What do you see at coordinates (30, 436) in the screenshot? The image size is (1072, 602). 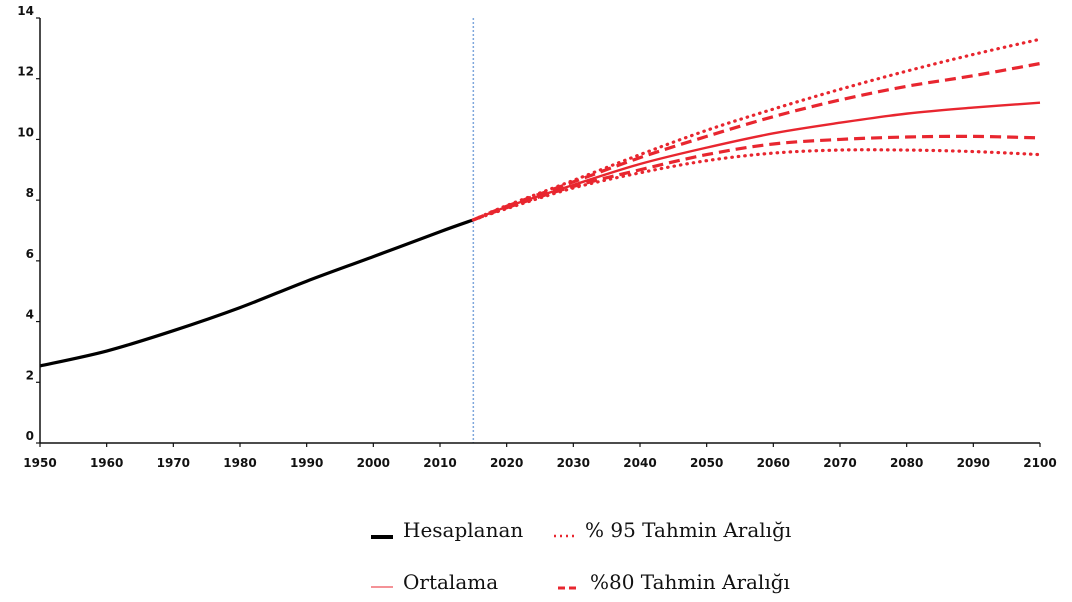 I see `y-tick-label: 0` at bounding box center [30, 436].